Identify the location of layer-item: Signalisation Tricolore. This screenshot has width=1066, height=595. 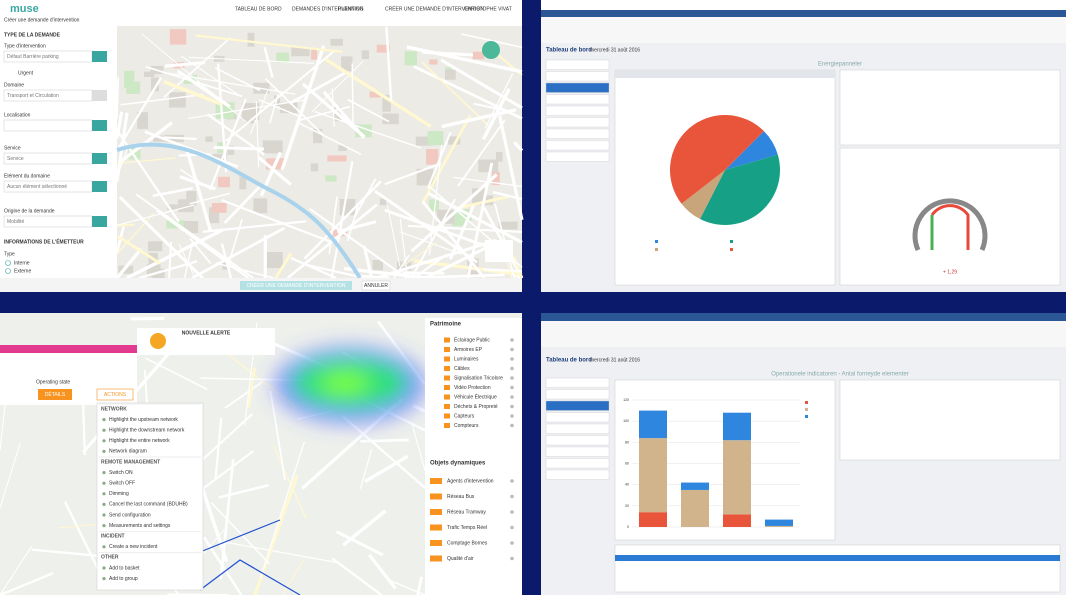
(478, 378).